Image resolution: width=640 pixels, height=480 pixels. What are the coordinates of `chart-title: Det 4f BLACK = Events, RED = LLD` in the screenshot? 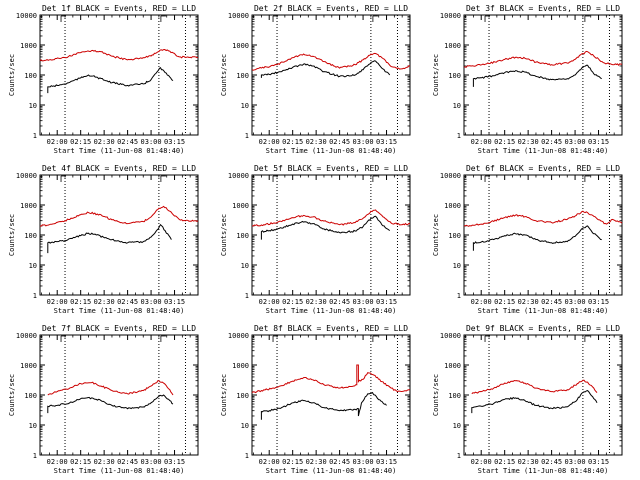 It's located at (119, 168).